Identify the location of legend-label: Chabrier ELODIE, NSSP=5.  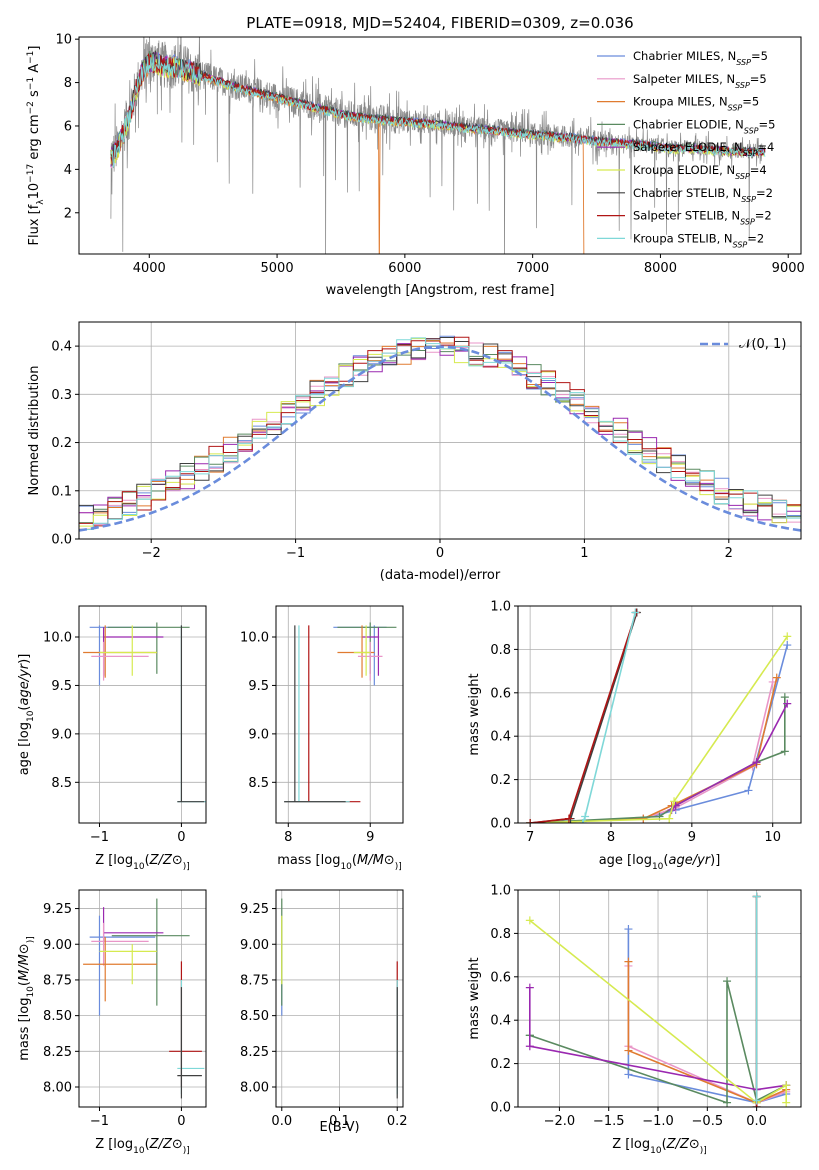
(704, 126).